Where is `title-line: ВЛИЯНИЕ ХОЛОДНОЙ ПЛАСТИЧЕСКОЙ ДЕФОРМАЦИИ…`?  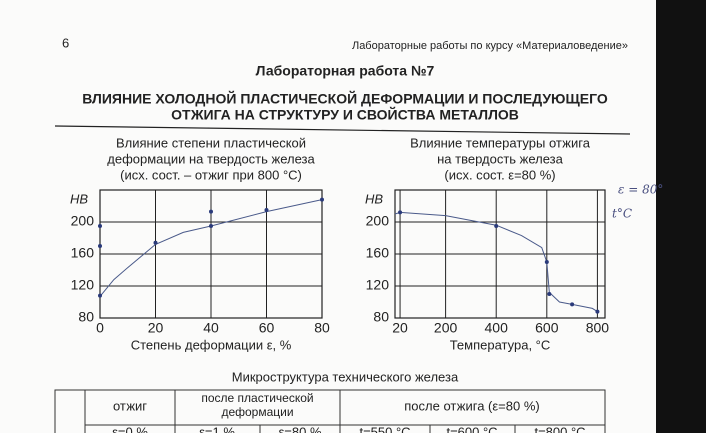
title-line: ВЛИЯНИЕ ХОЛОДНОЙ ПЛАСТИЧЕСКОЙ ДЕФОРМАЦИИ… is located at coordinates (345, 98).